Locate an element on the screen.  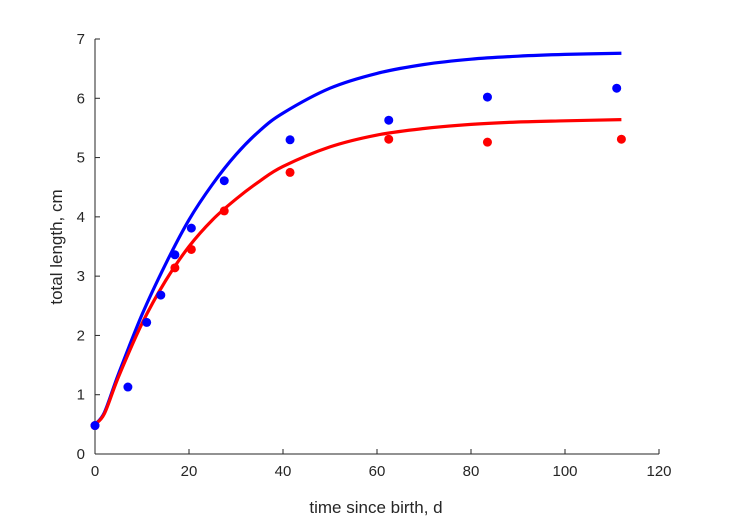
x-tick-label: 60 is located at coordinates (377, 471).